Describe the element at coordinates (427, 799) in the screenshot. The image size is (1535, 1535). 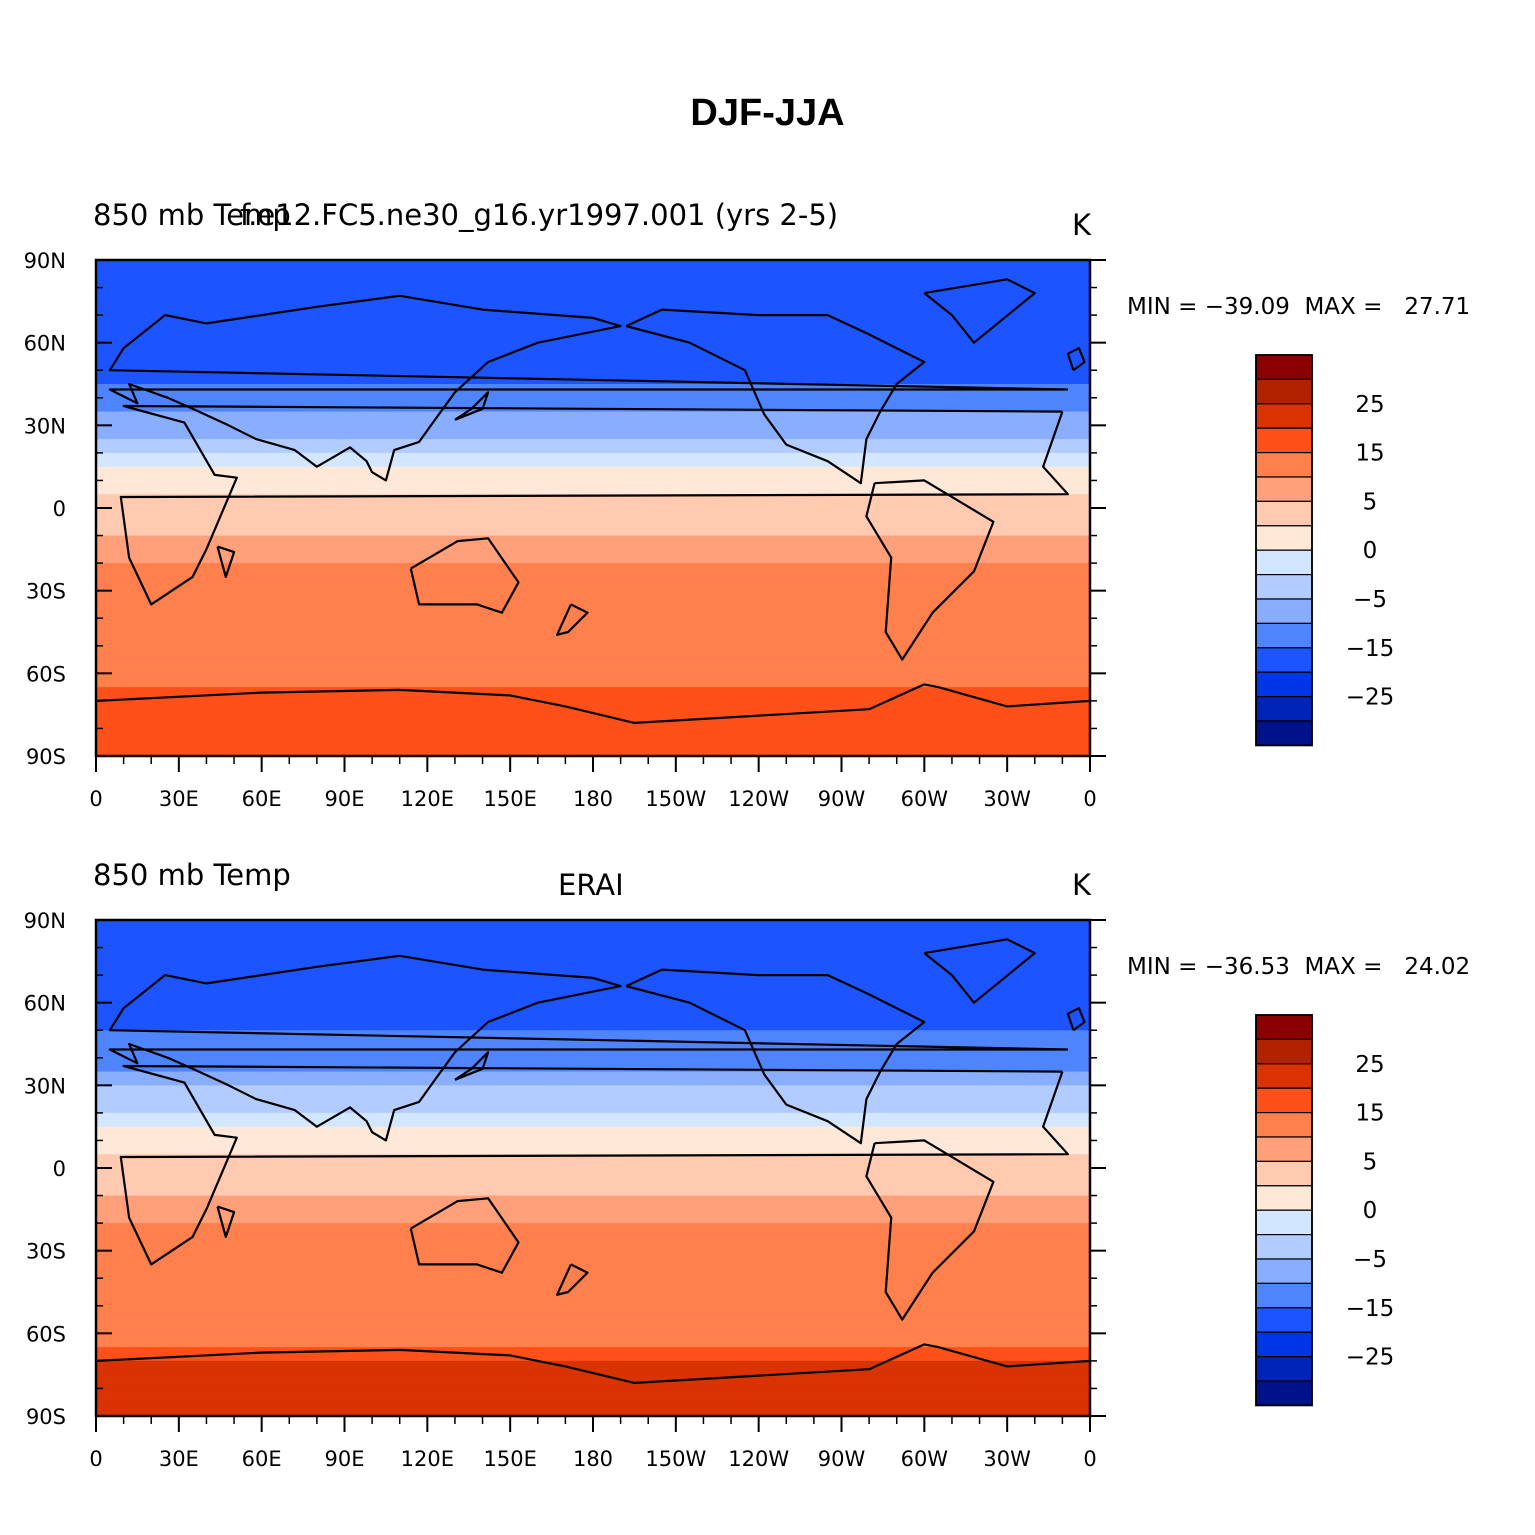
I see `lon-tick-label: 120E` at that location.